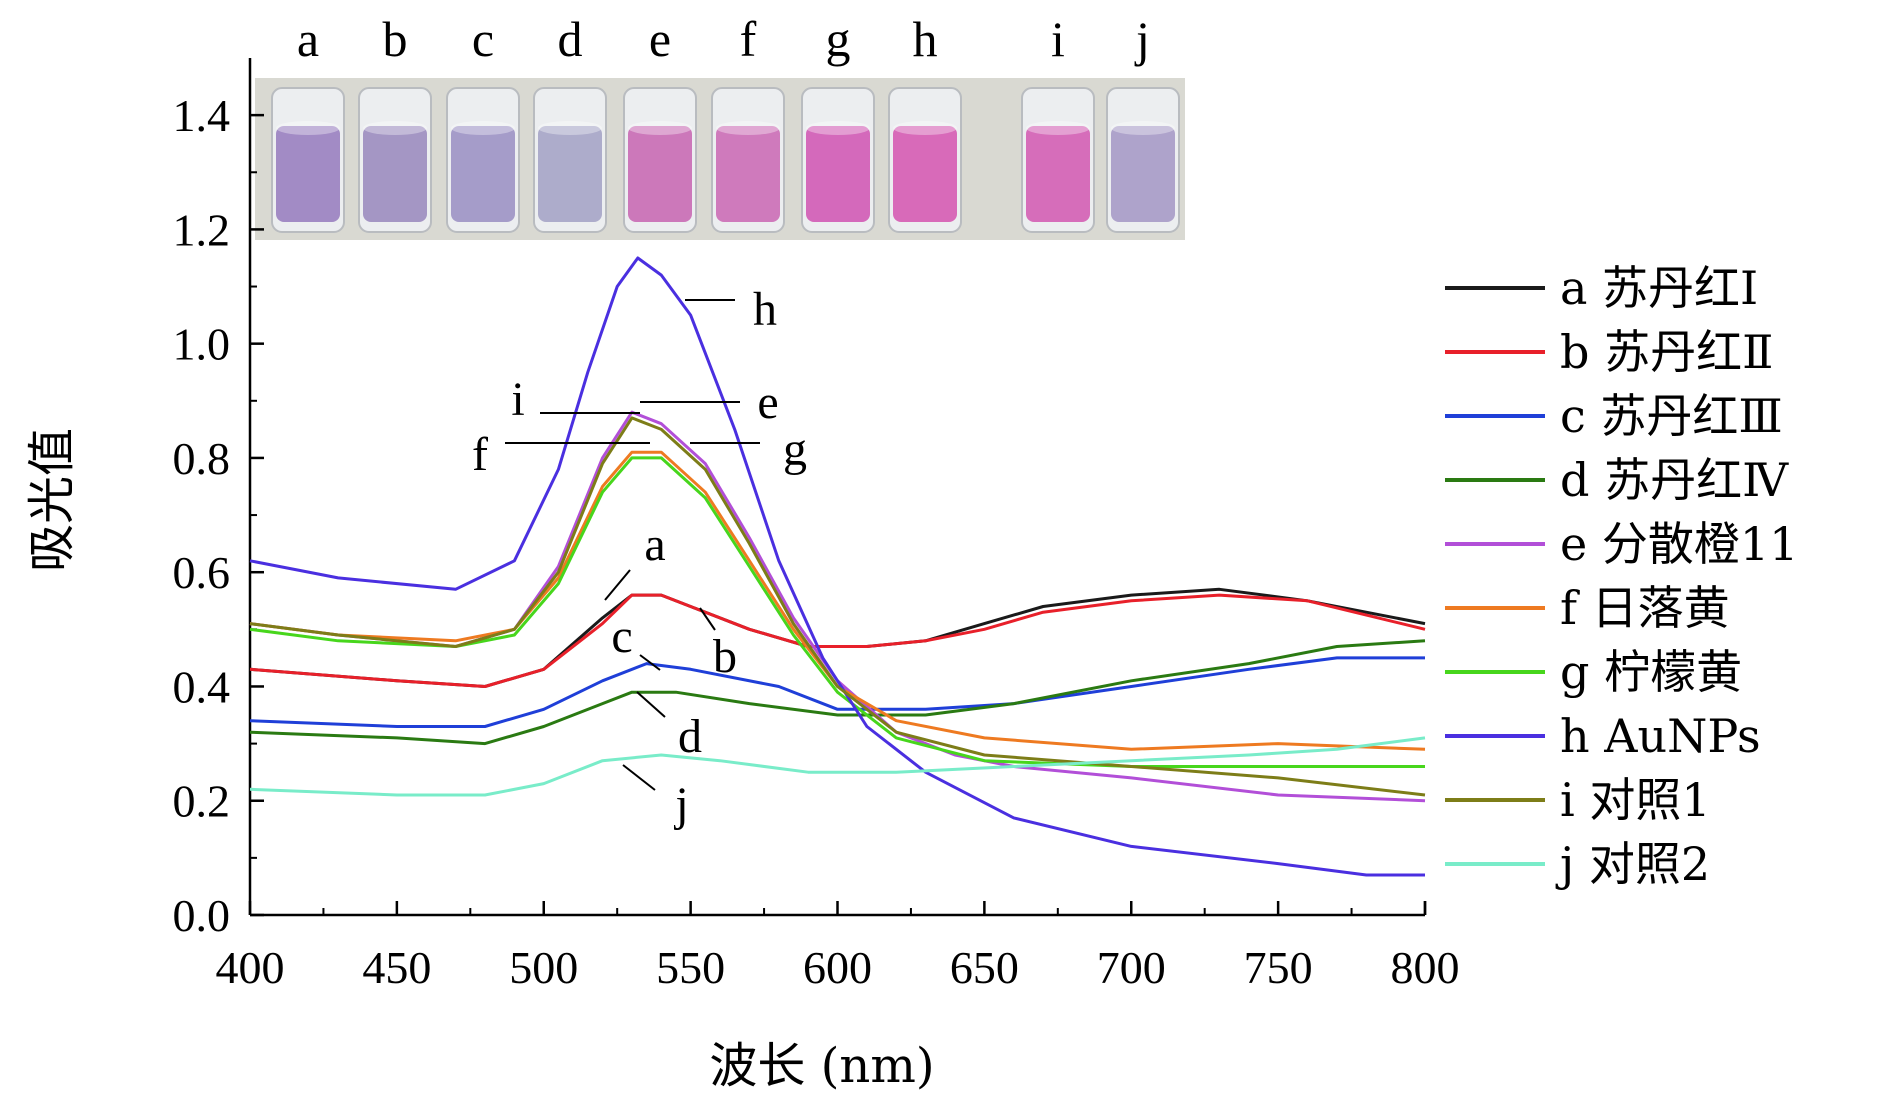 Image resolution: width=1890 pixels, height=1096 pixels. What do you see at coordinates (1142, 39) in the screenshot?
I see `vial-label: j` at bounding box center [1142, 39].